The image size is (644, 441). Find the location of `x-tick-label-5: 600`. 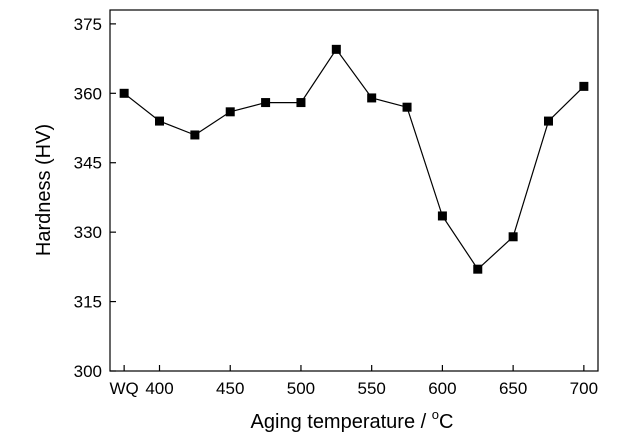

x-tick-label-5: 600 is located at coordinates (442, 388).